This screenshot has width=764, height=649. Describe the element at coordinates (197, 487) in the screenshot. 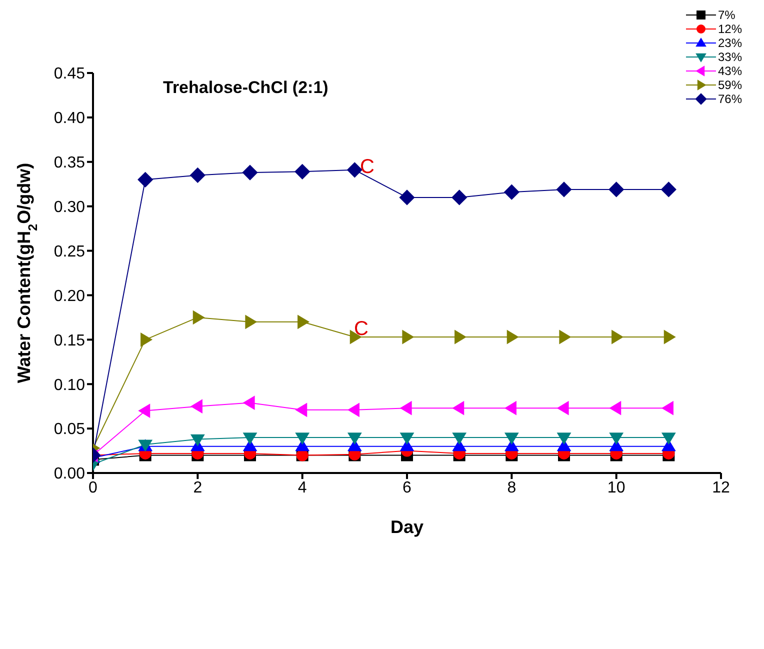

I see `x-tick-label: 2` at that location.